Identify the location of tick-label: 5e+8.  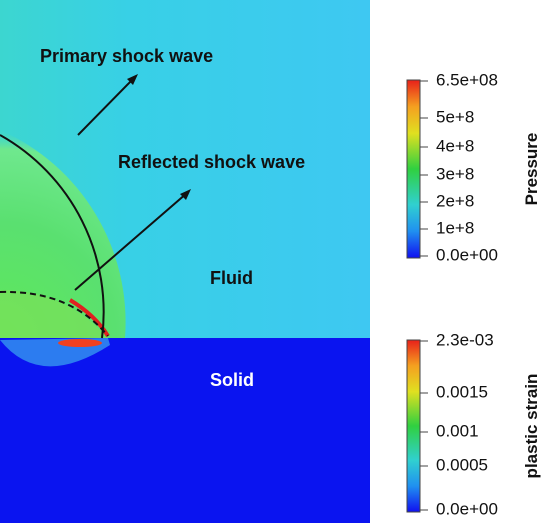
(455, 116).